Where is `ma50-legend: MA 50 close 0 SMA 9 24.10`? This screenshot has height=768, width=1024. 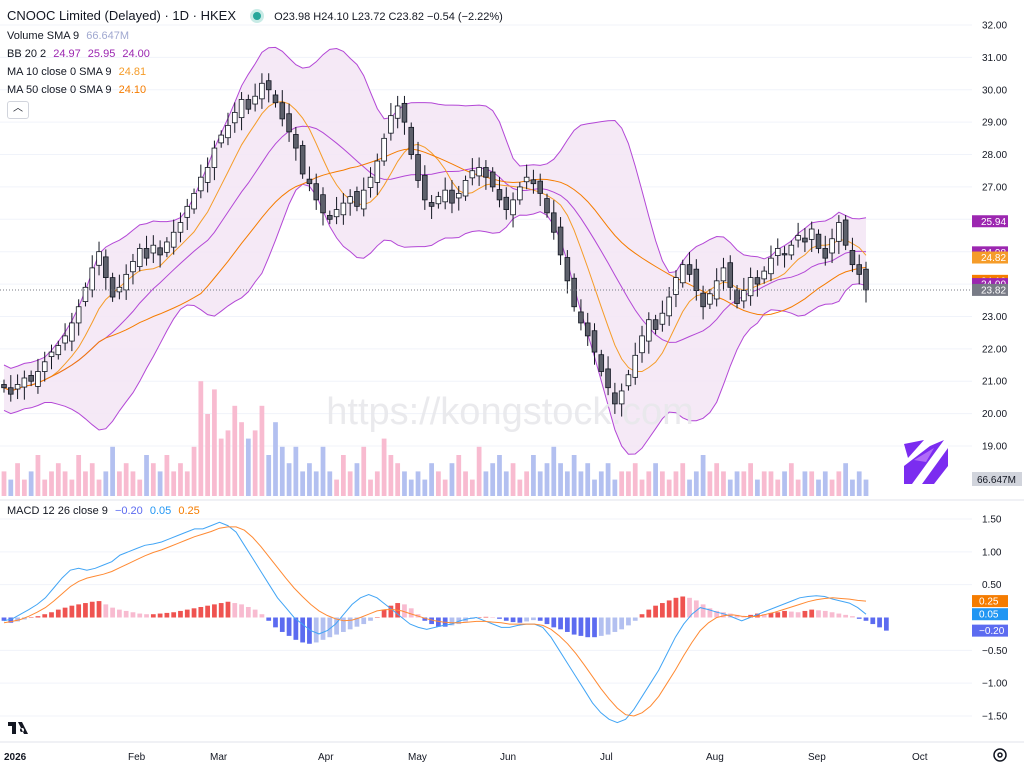 ma50-legend: MA 50 close 0 SMA 9 24.10 is located at coordinates (76, 90).